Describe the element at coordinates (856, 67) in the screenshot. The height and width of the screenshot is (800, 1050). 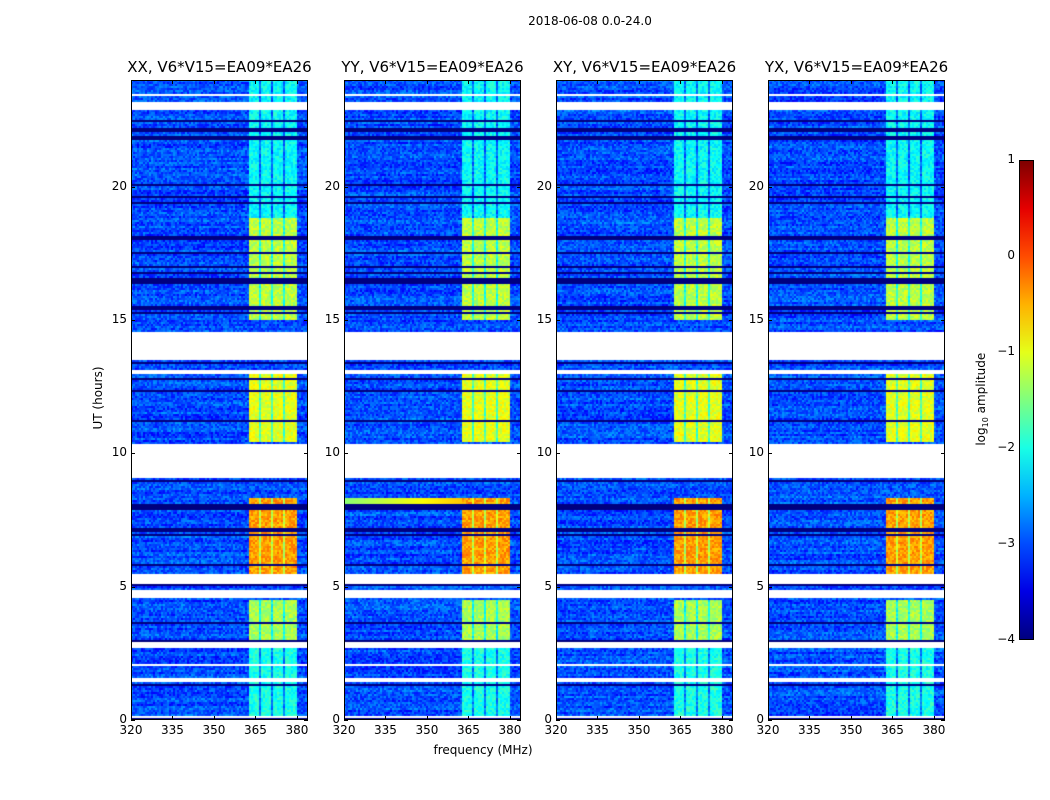
I see `panel-title: YX, V6*V15=EA09*EA26` at that location.